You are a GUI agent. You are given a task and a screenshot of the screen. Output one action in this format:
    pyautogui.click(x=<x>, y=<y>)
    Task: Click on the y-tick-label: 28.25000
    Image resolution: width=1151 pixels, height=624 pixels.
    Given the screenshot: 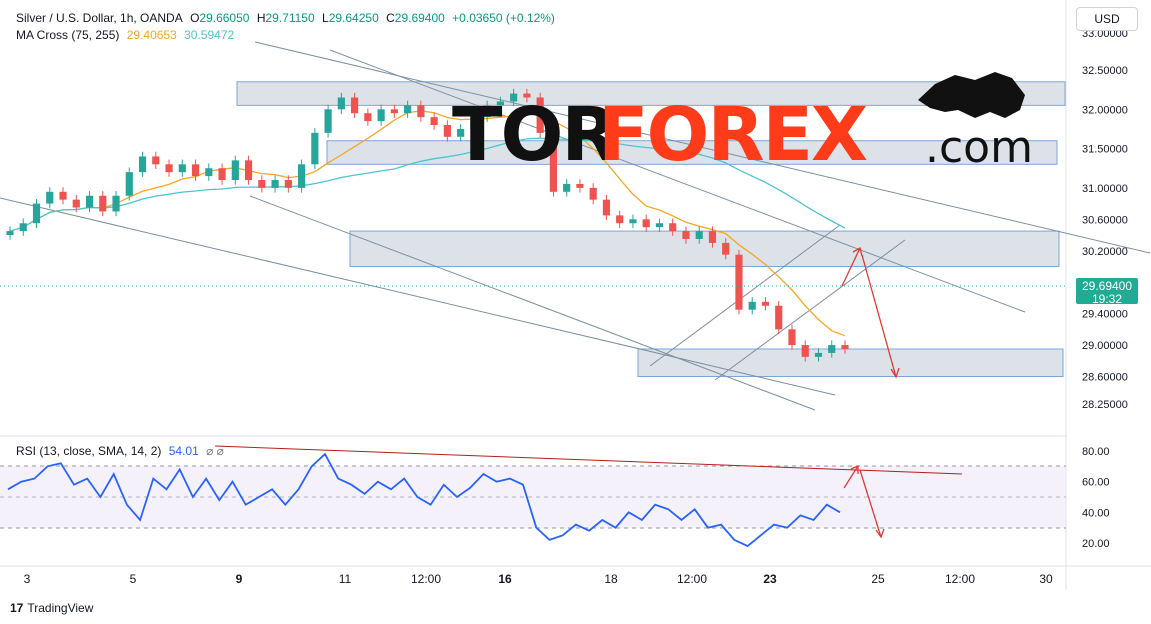 What is the action you would take?
    pyautogui.click(x=1105, y=405)
    